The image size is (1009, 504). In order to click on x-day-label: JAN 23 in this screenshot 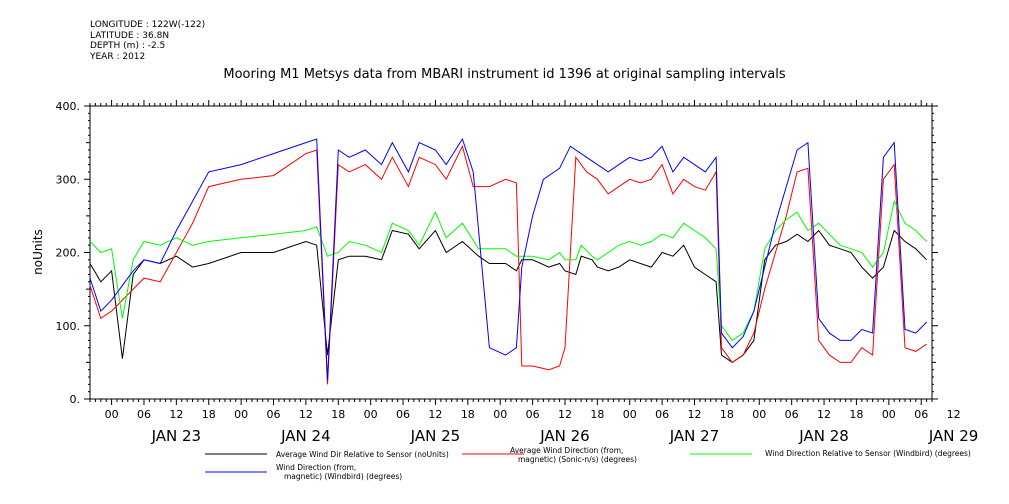, I will do `click(176, 436)`.